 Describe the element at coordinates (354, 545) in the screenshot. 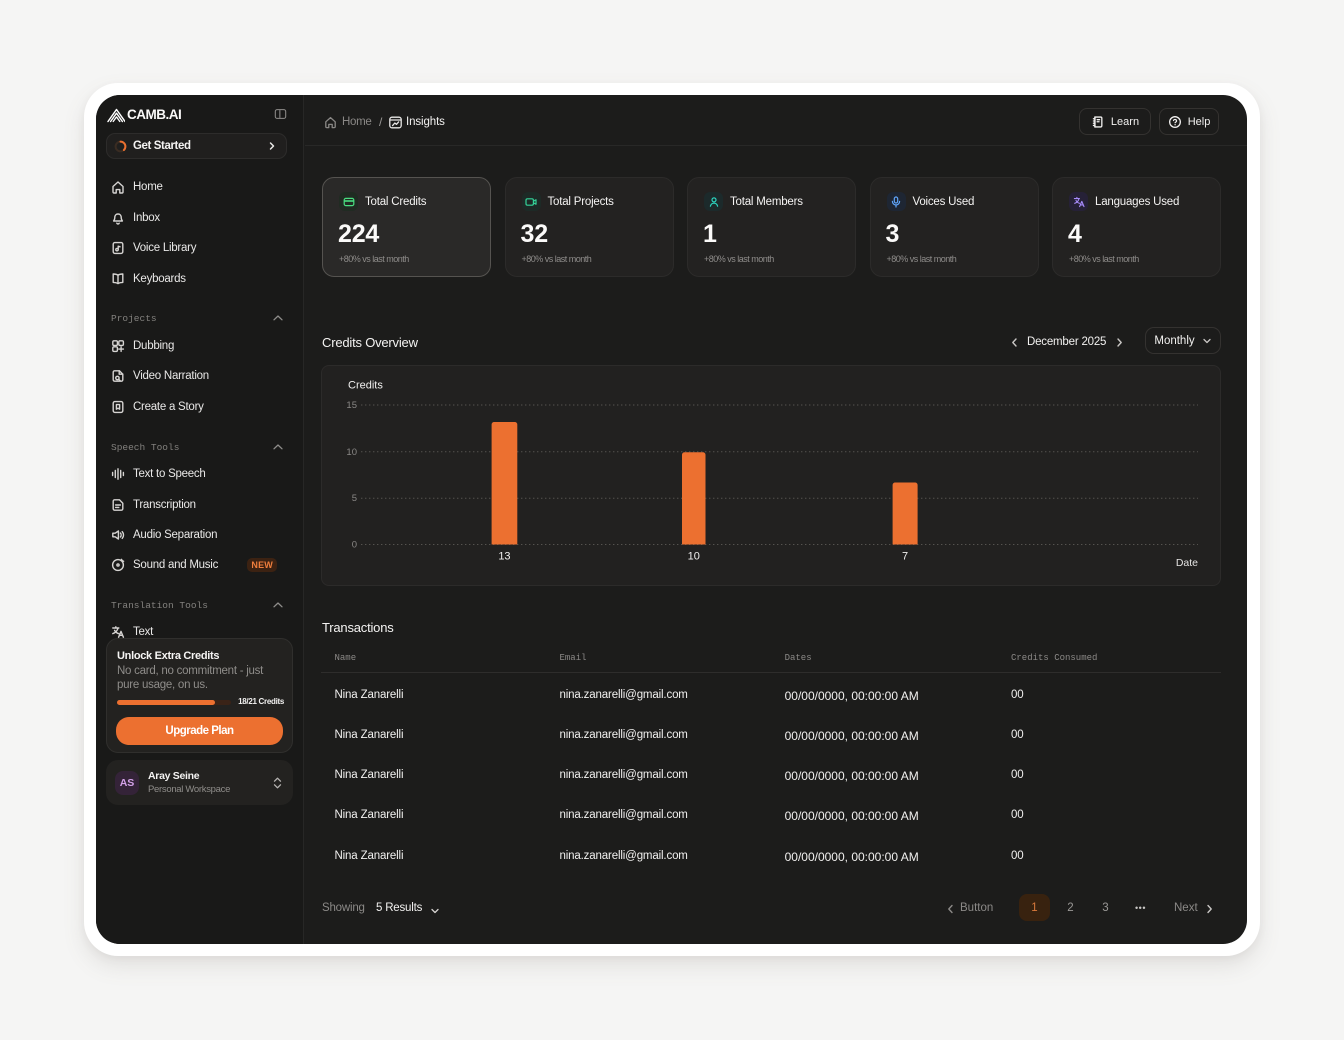

I see `svg-text: 0` at that location.